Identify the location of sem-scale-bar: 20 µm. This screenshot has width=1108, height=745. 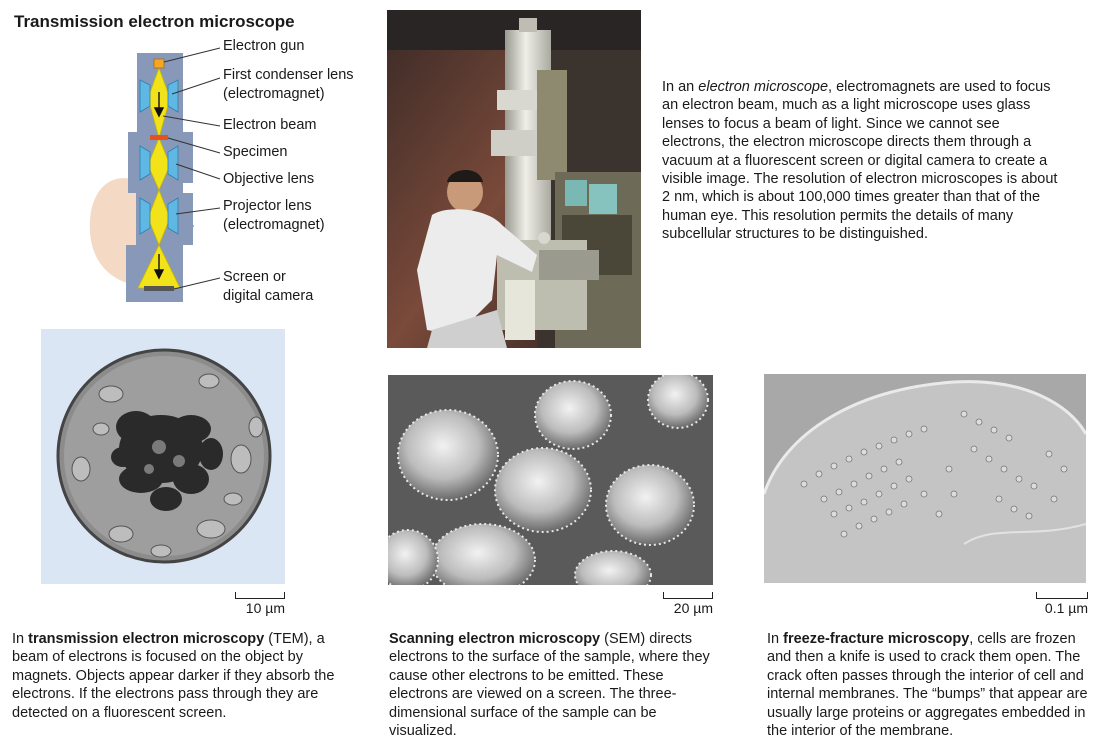
(688, 604).